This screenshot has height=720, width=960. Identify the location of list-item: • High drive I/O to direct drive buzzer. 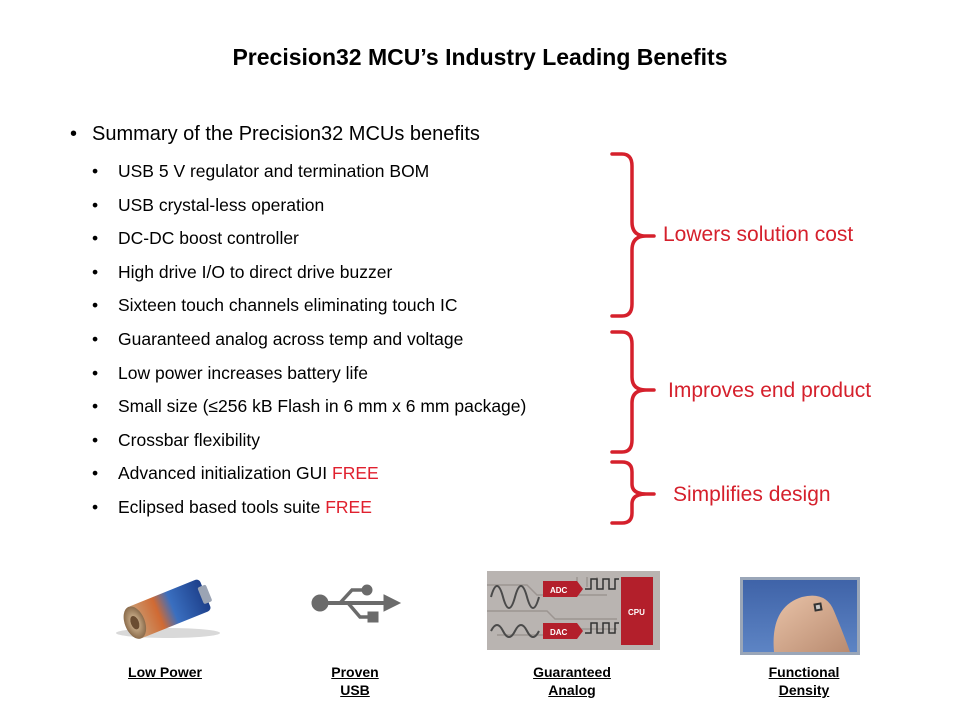
(242, 271).